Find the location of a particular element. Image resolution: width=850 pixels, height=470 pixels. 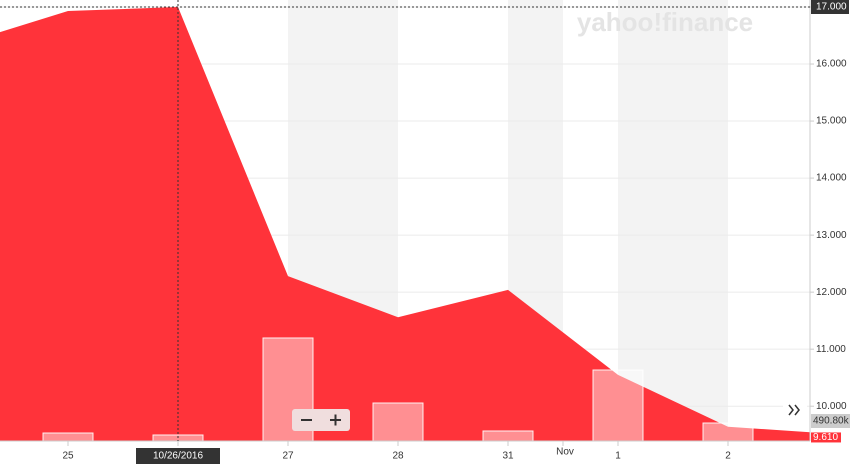

volume-label-bg is located at coordinates (830, 420).